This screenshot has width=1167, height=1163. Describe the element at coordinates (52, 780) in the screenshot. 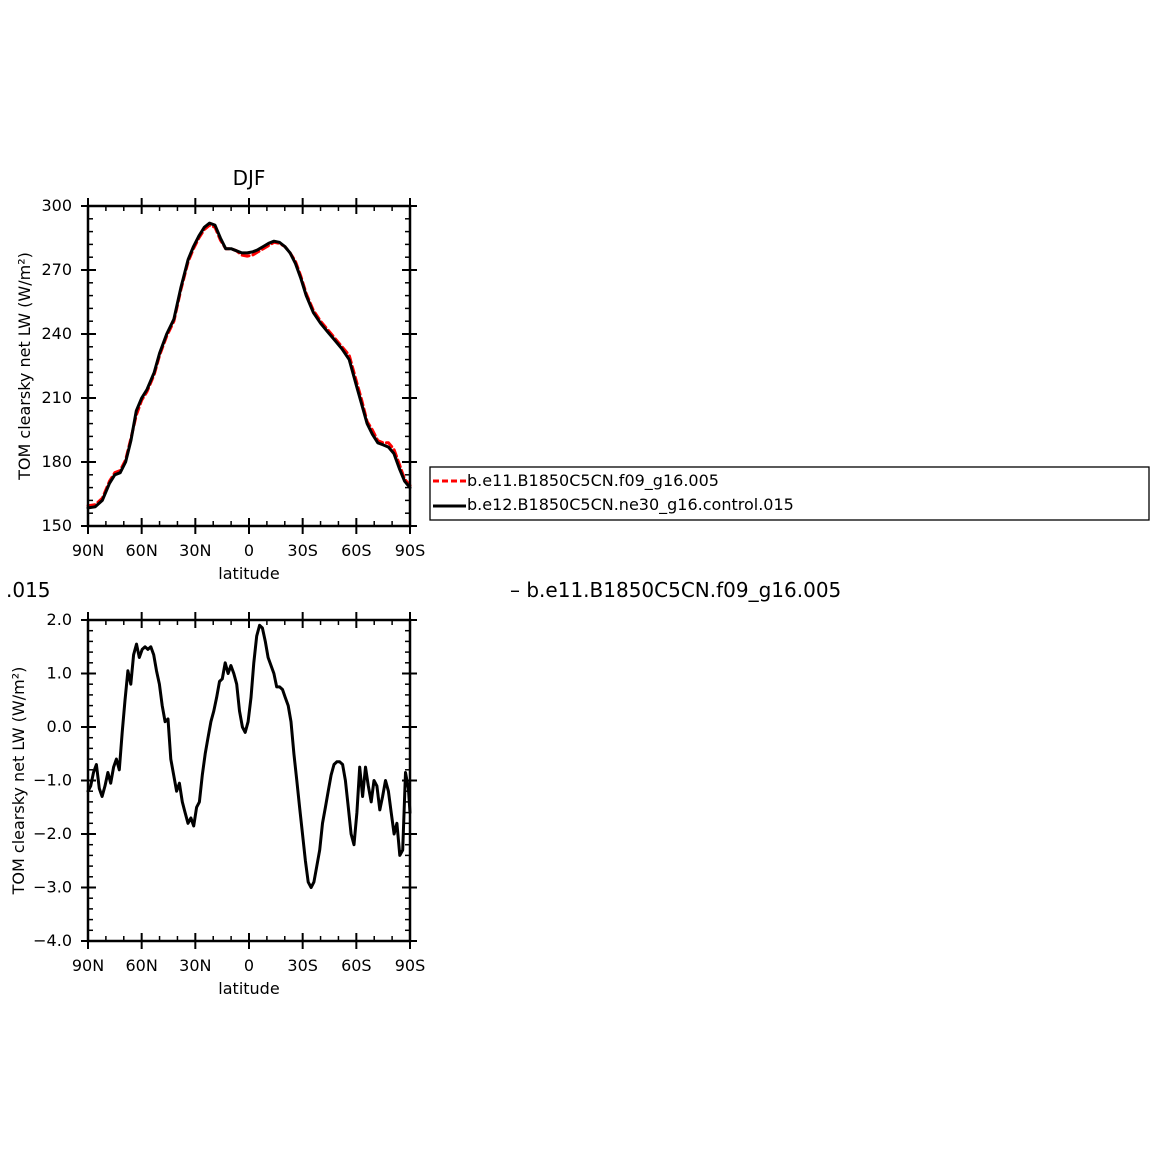

I see `y-tick-label: −1.0` at that location.